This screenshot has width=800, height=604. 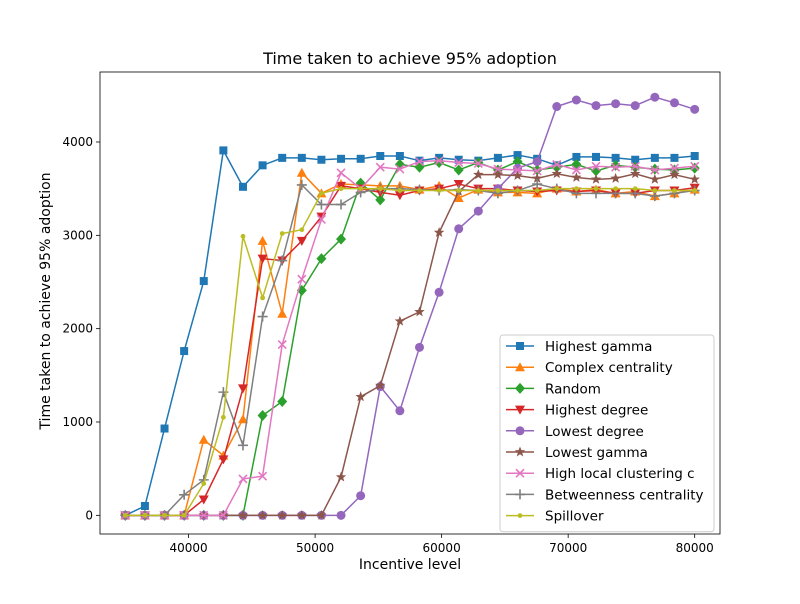 I want to click on legend-label: Lowest degree, so click(x=594, y=432).